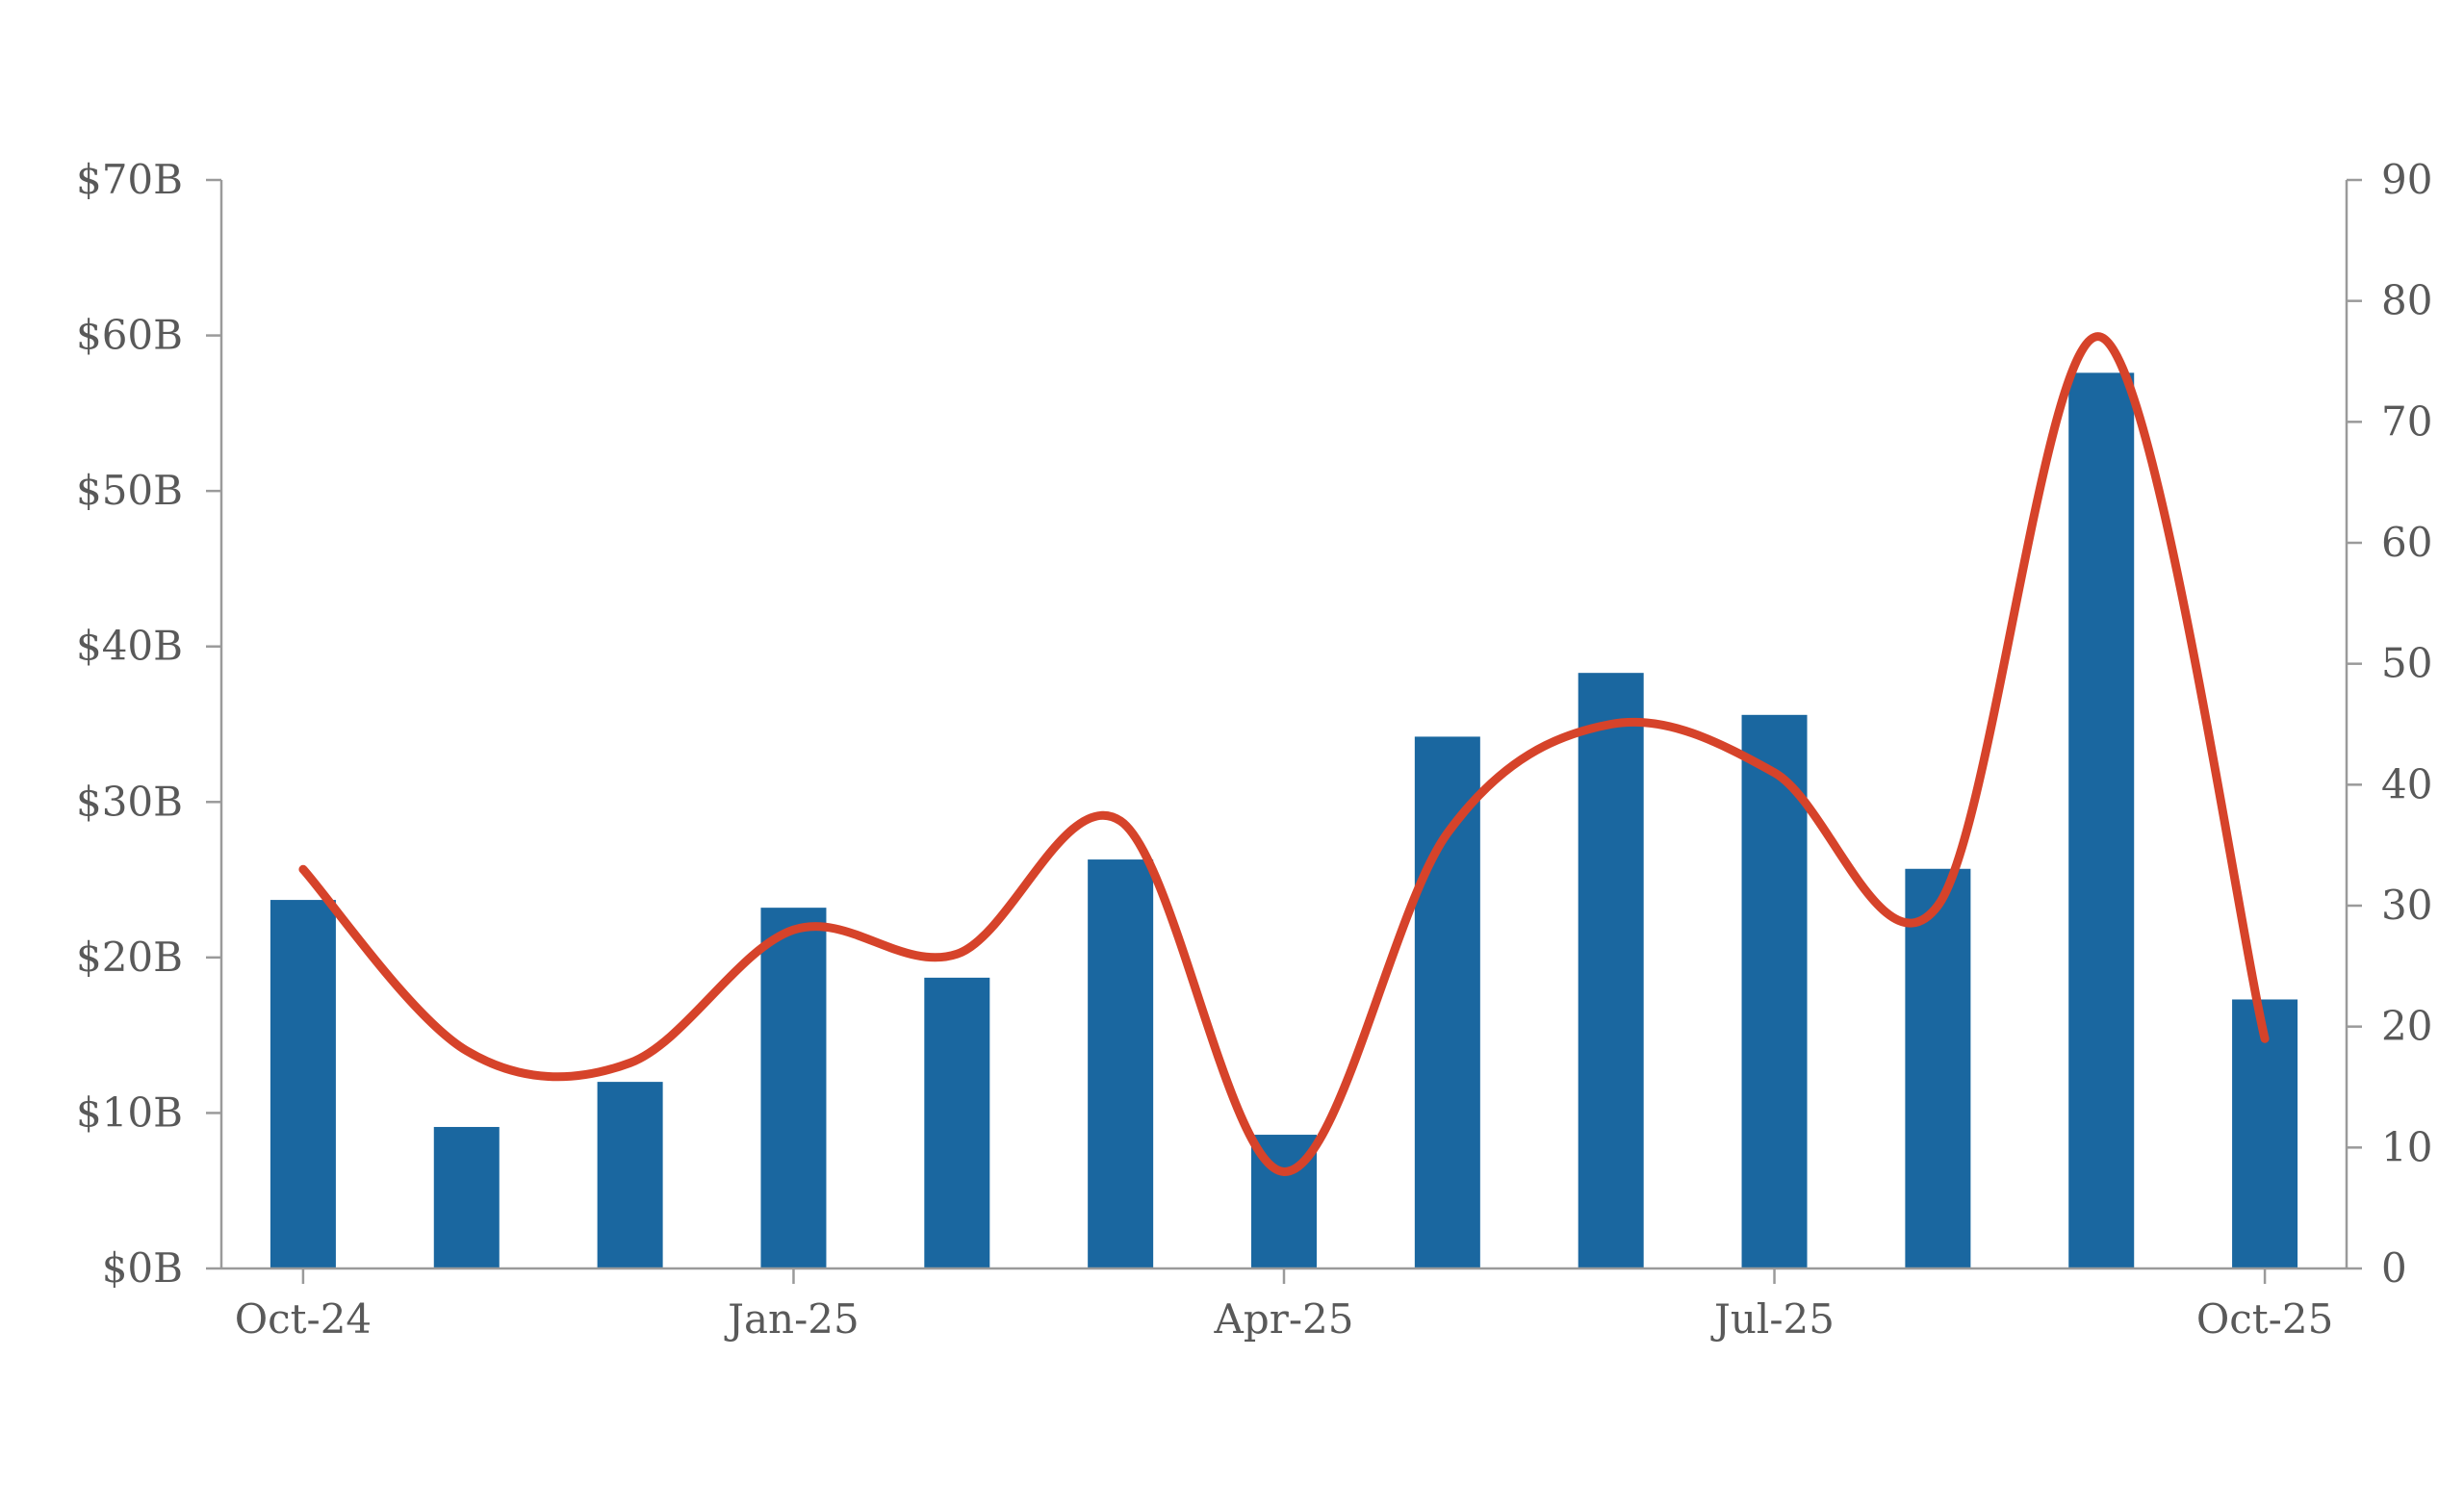  I want to click on left-tick-label: $60B, so click(129, 335).